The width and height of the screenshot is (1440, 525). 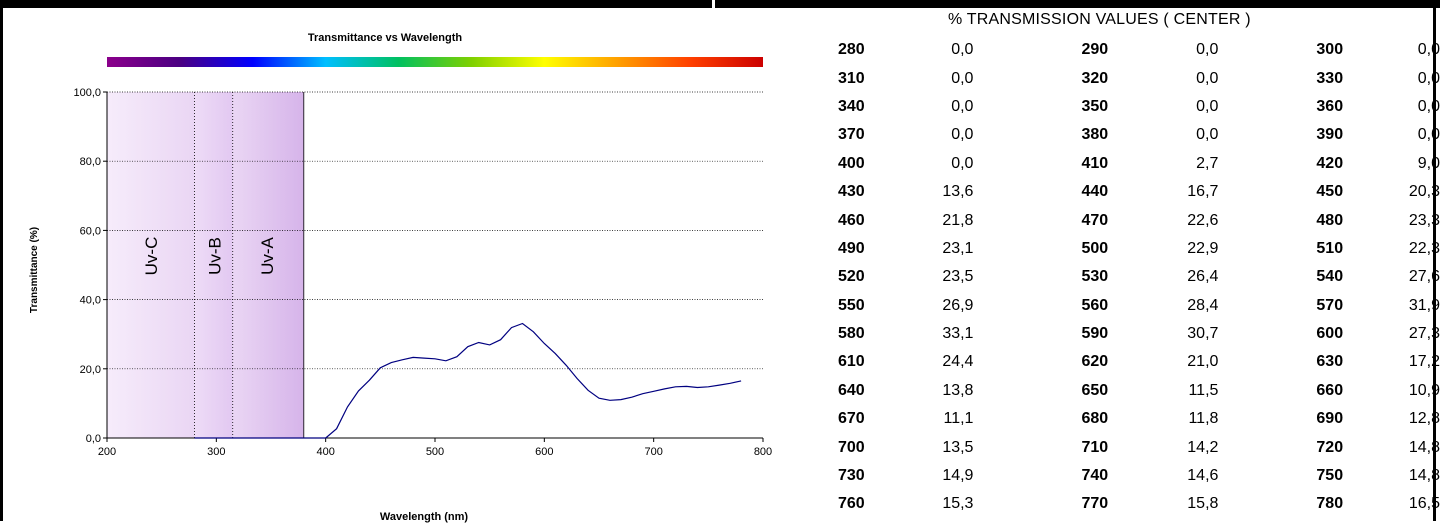 I want to click on wavelength-cell: 620, so click(x=1095, y=362).